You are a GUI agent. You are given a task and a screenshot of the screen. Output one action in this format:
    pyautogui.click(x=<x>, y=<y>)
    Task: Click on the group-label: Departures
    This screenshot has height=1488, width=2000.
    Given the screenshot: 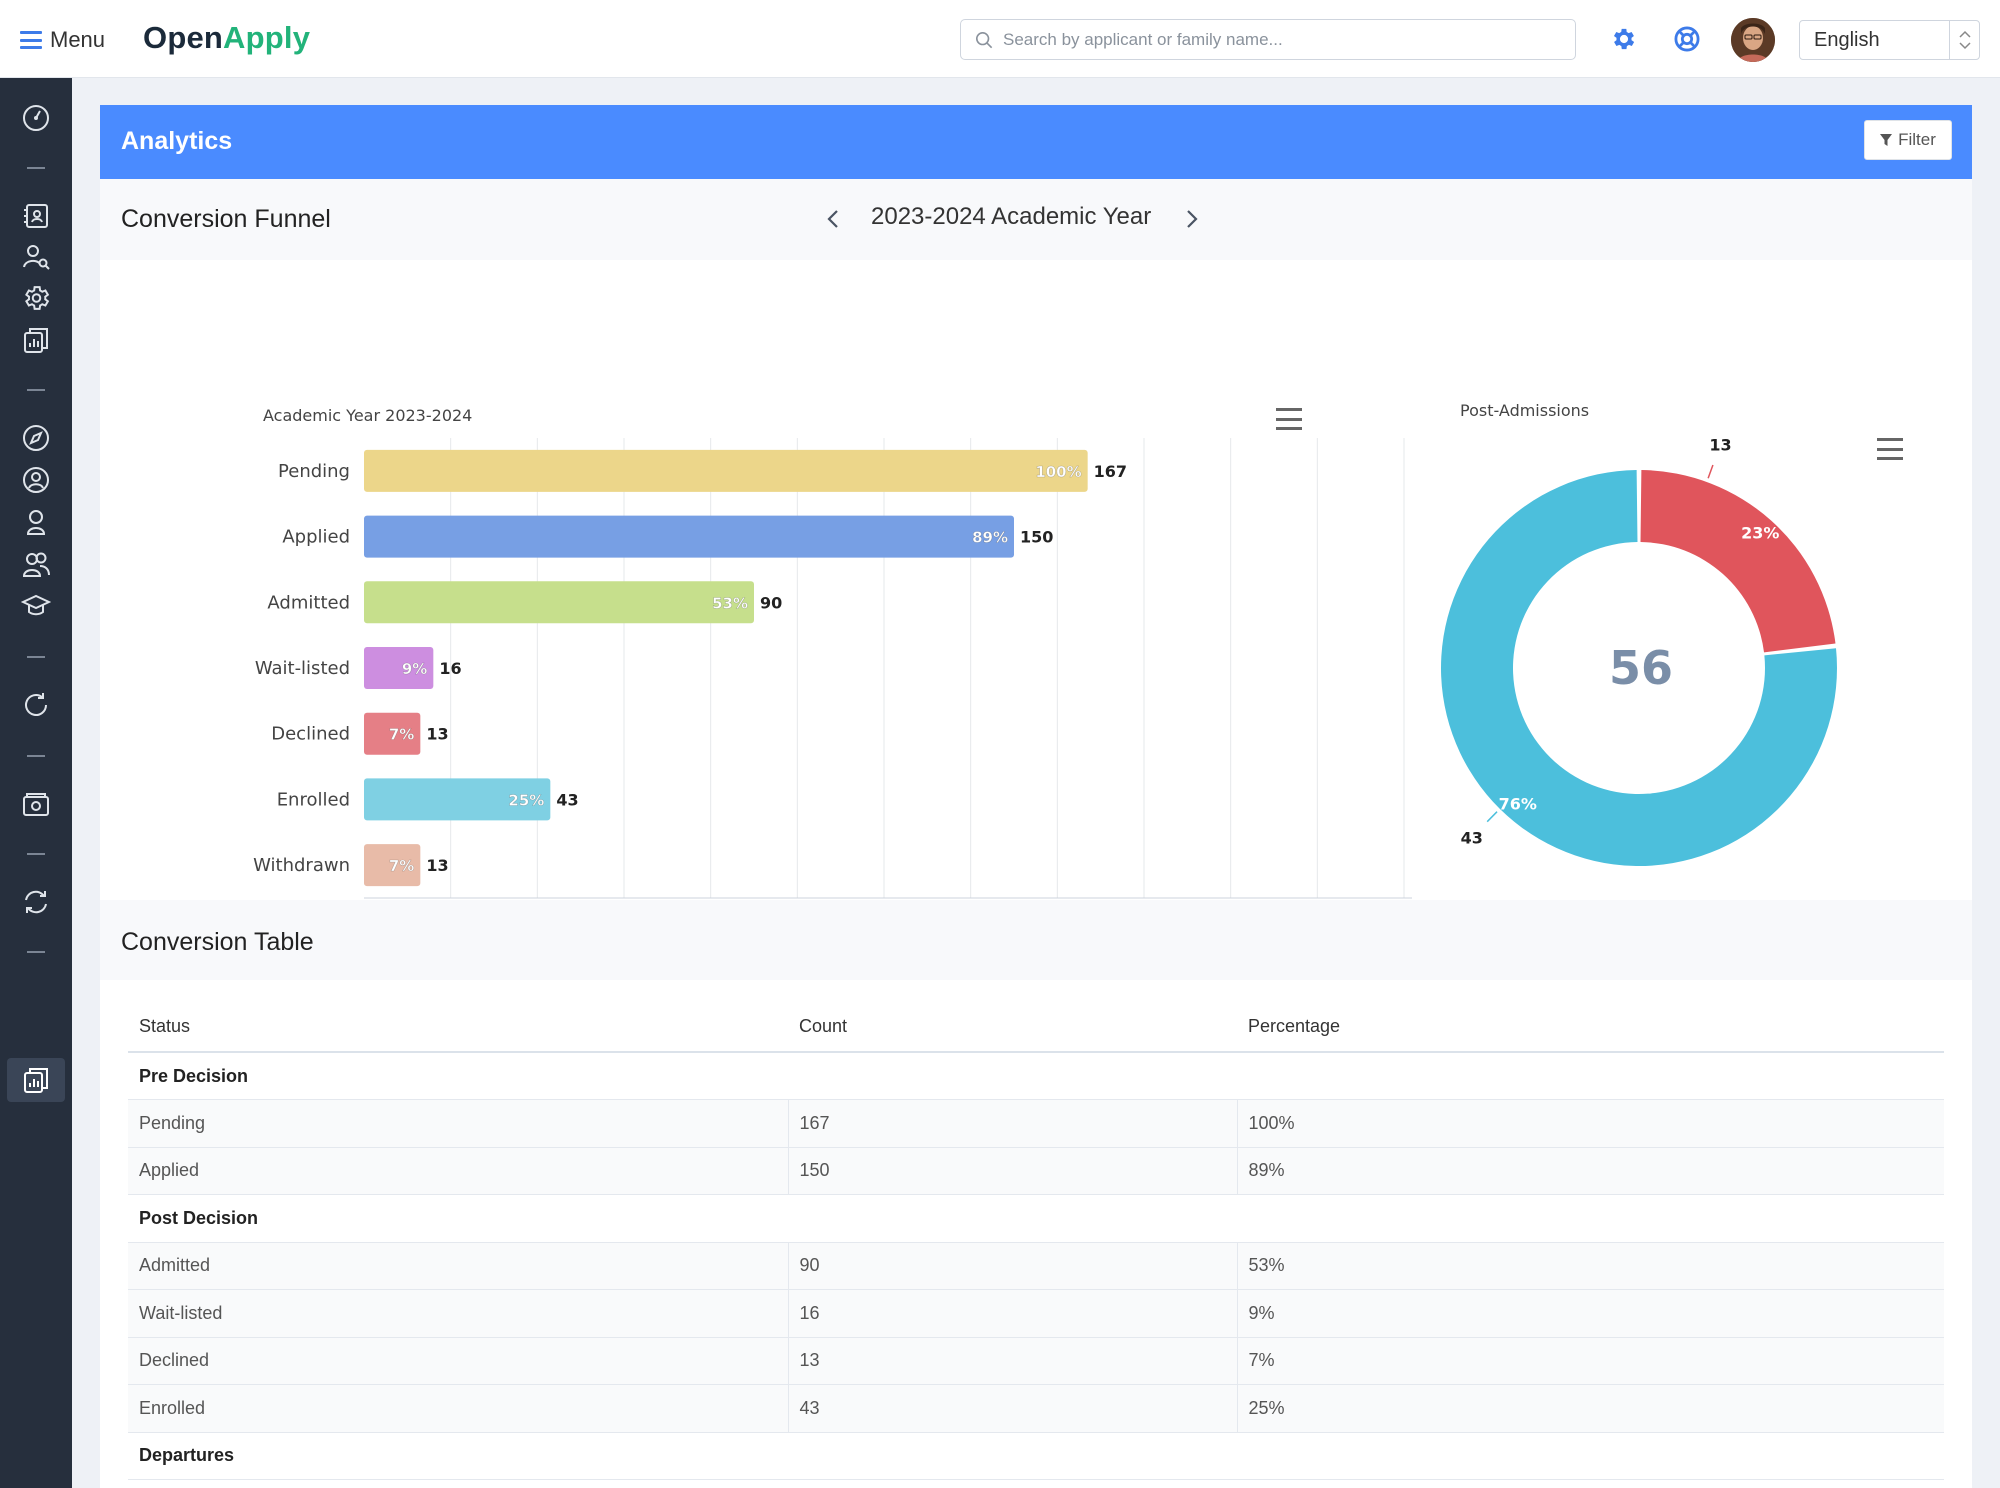 What is the action you would take?
    pyautogui.click(x=1036, y=1456)
    